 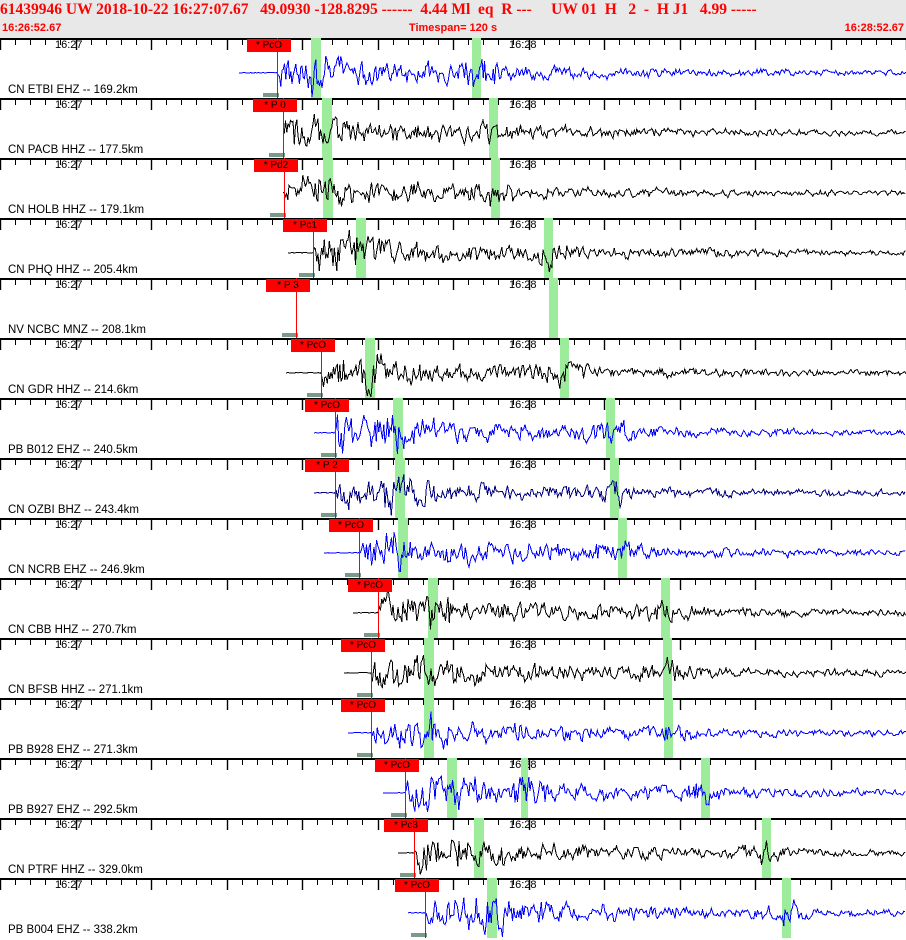 I want to click on station-trace-label: CN PHQ HHZ -- 205.4km, so click(x=73, y=270).